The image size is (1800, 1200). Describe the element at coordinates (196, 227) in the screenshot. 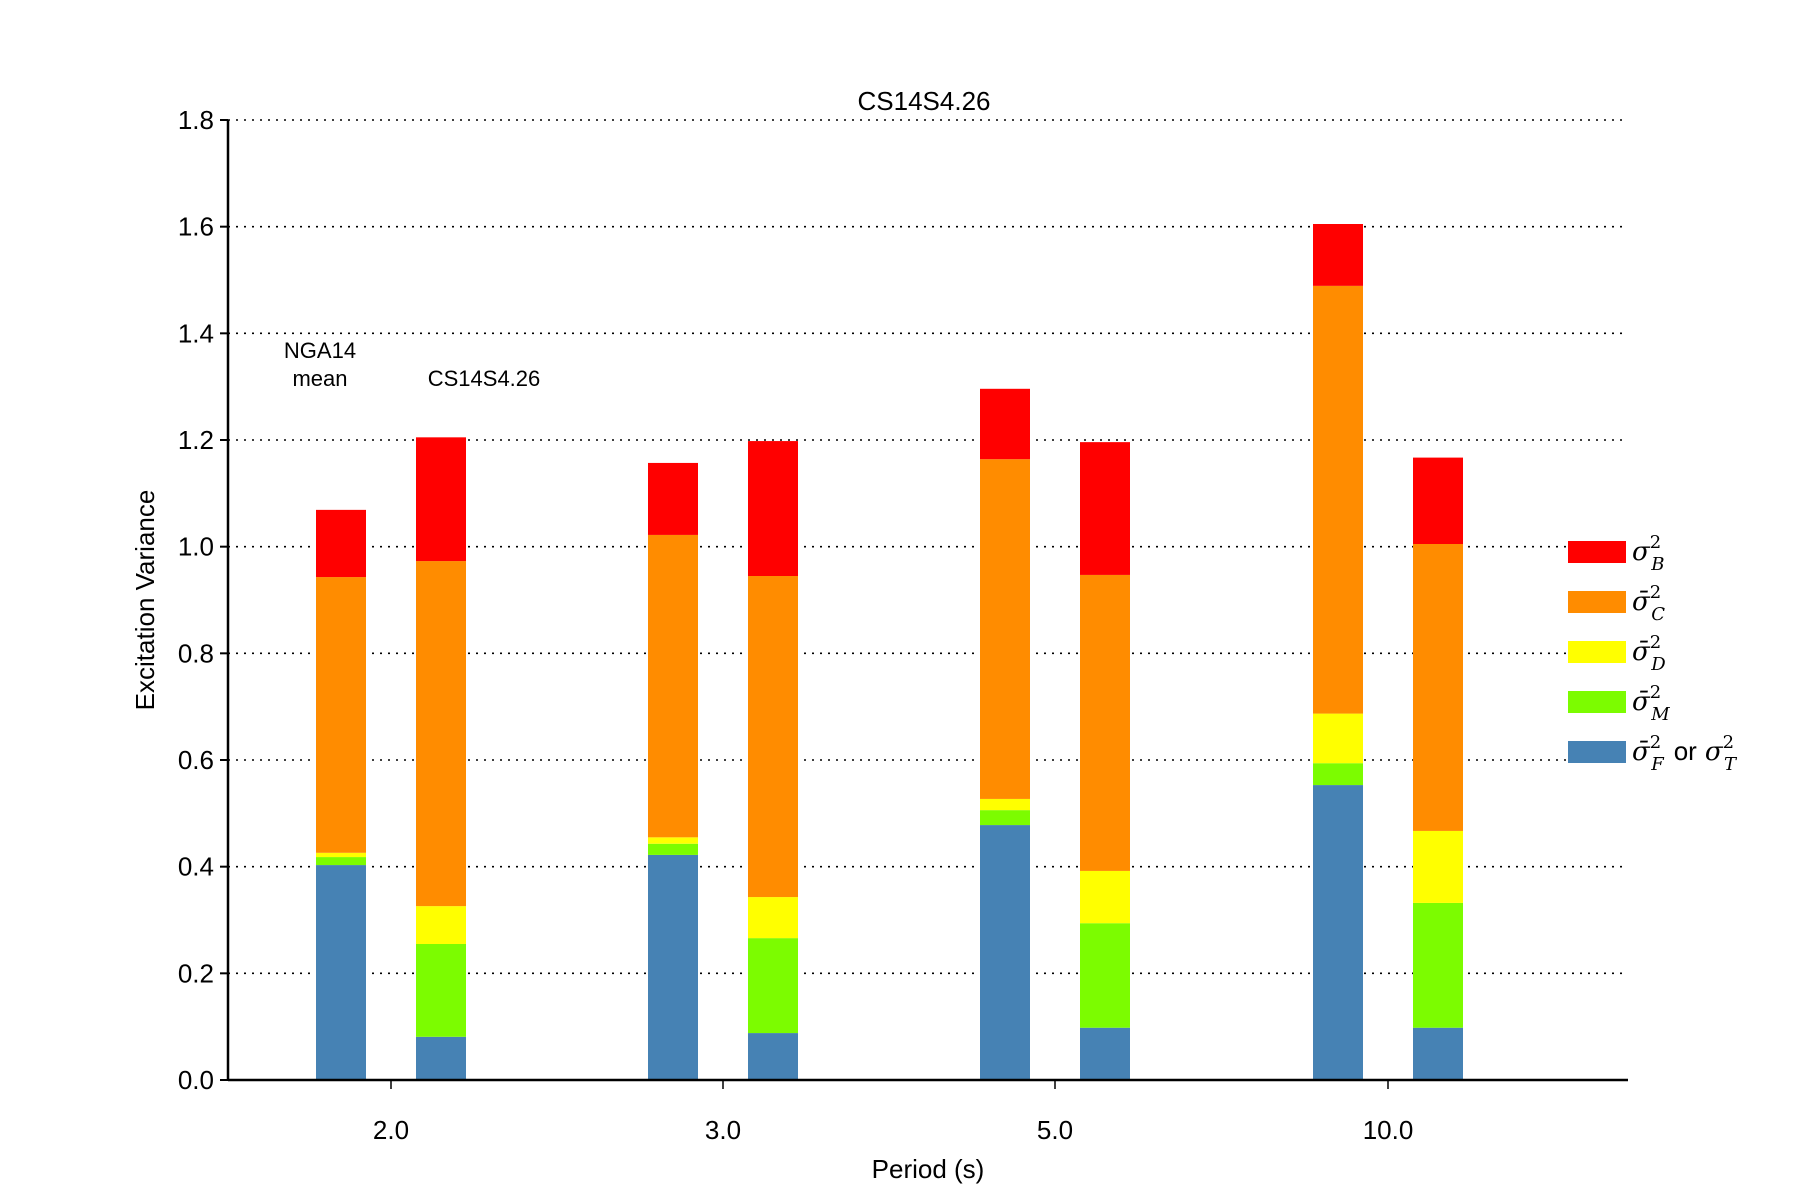

I see `y-tick-label: 1.6` at that location.